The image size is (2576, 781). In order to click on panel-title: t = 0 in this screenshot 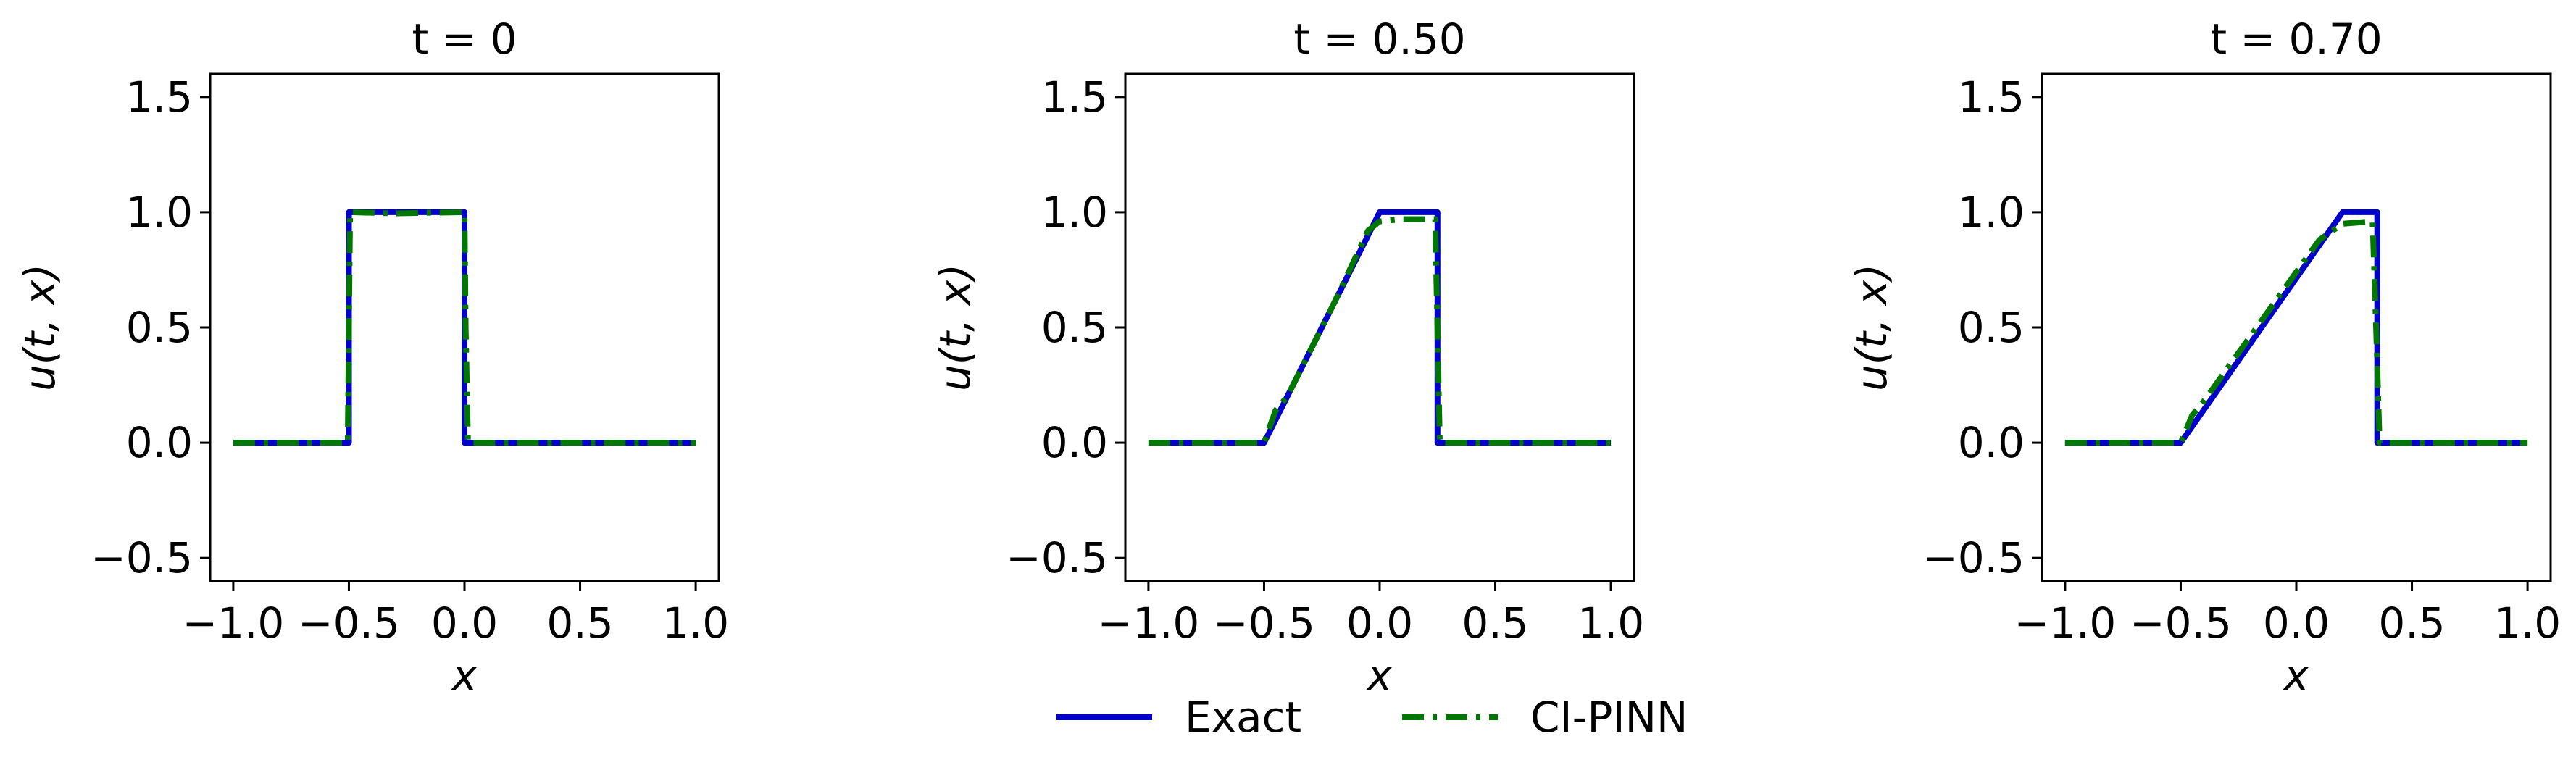, I will do `click(464, 39)`.